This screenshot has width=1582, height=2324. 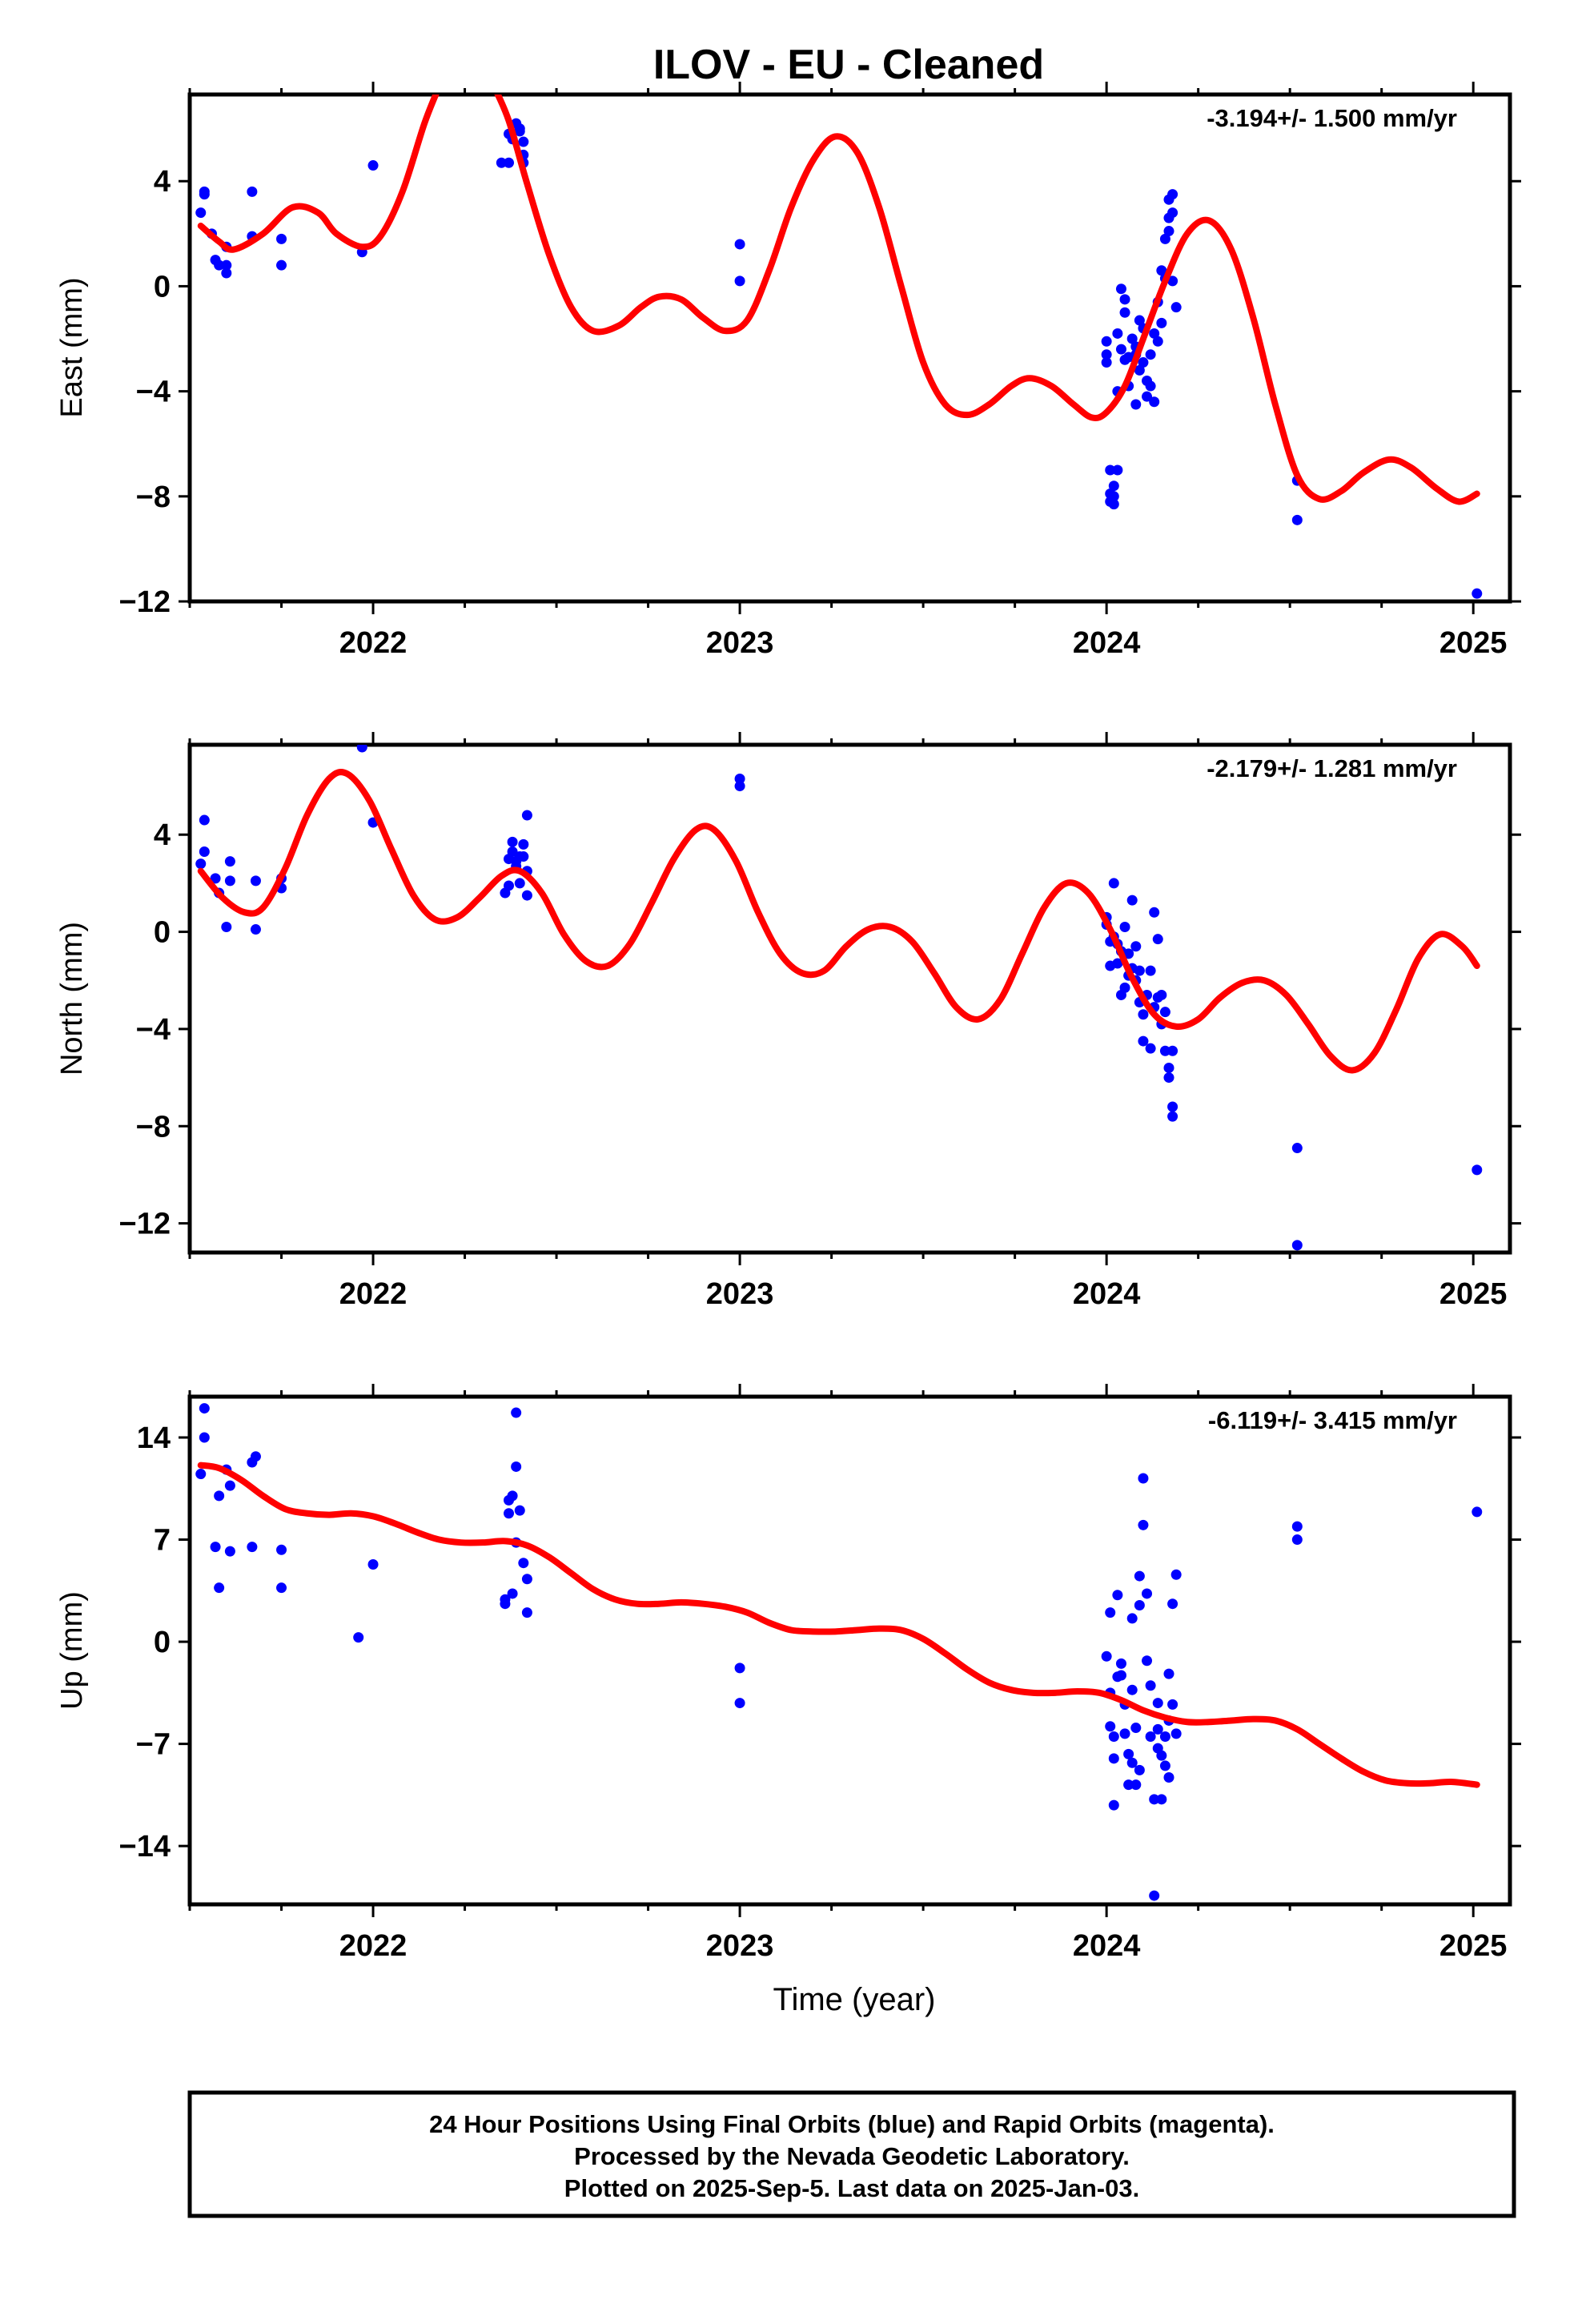 I want to click on x-tick-label: 2024, so click(x=1107, y=1294).